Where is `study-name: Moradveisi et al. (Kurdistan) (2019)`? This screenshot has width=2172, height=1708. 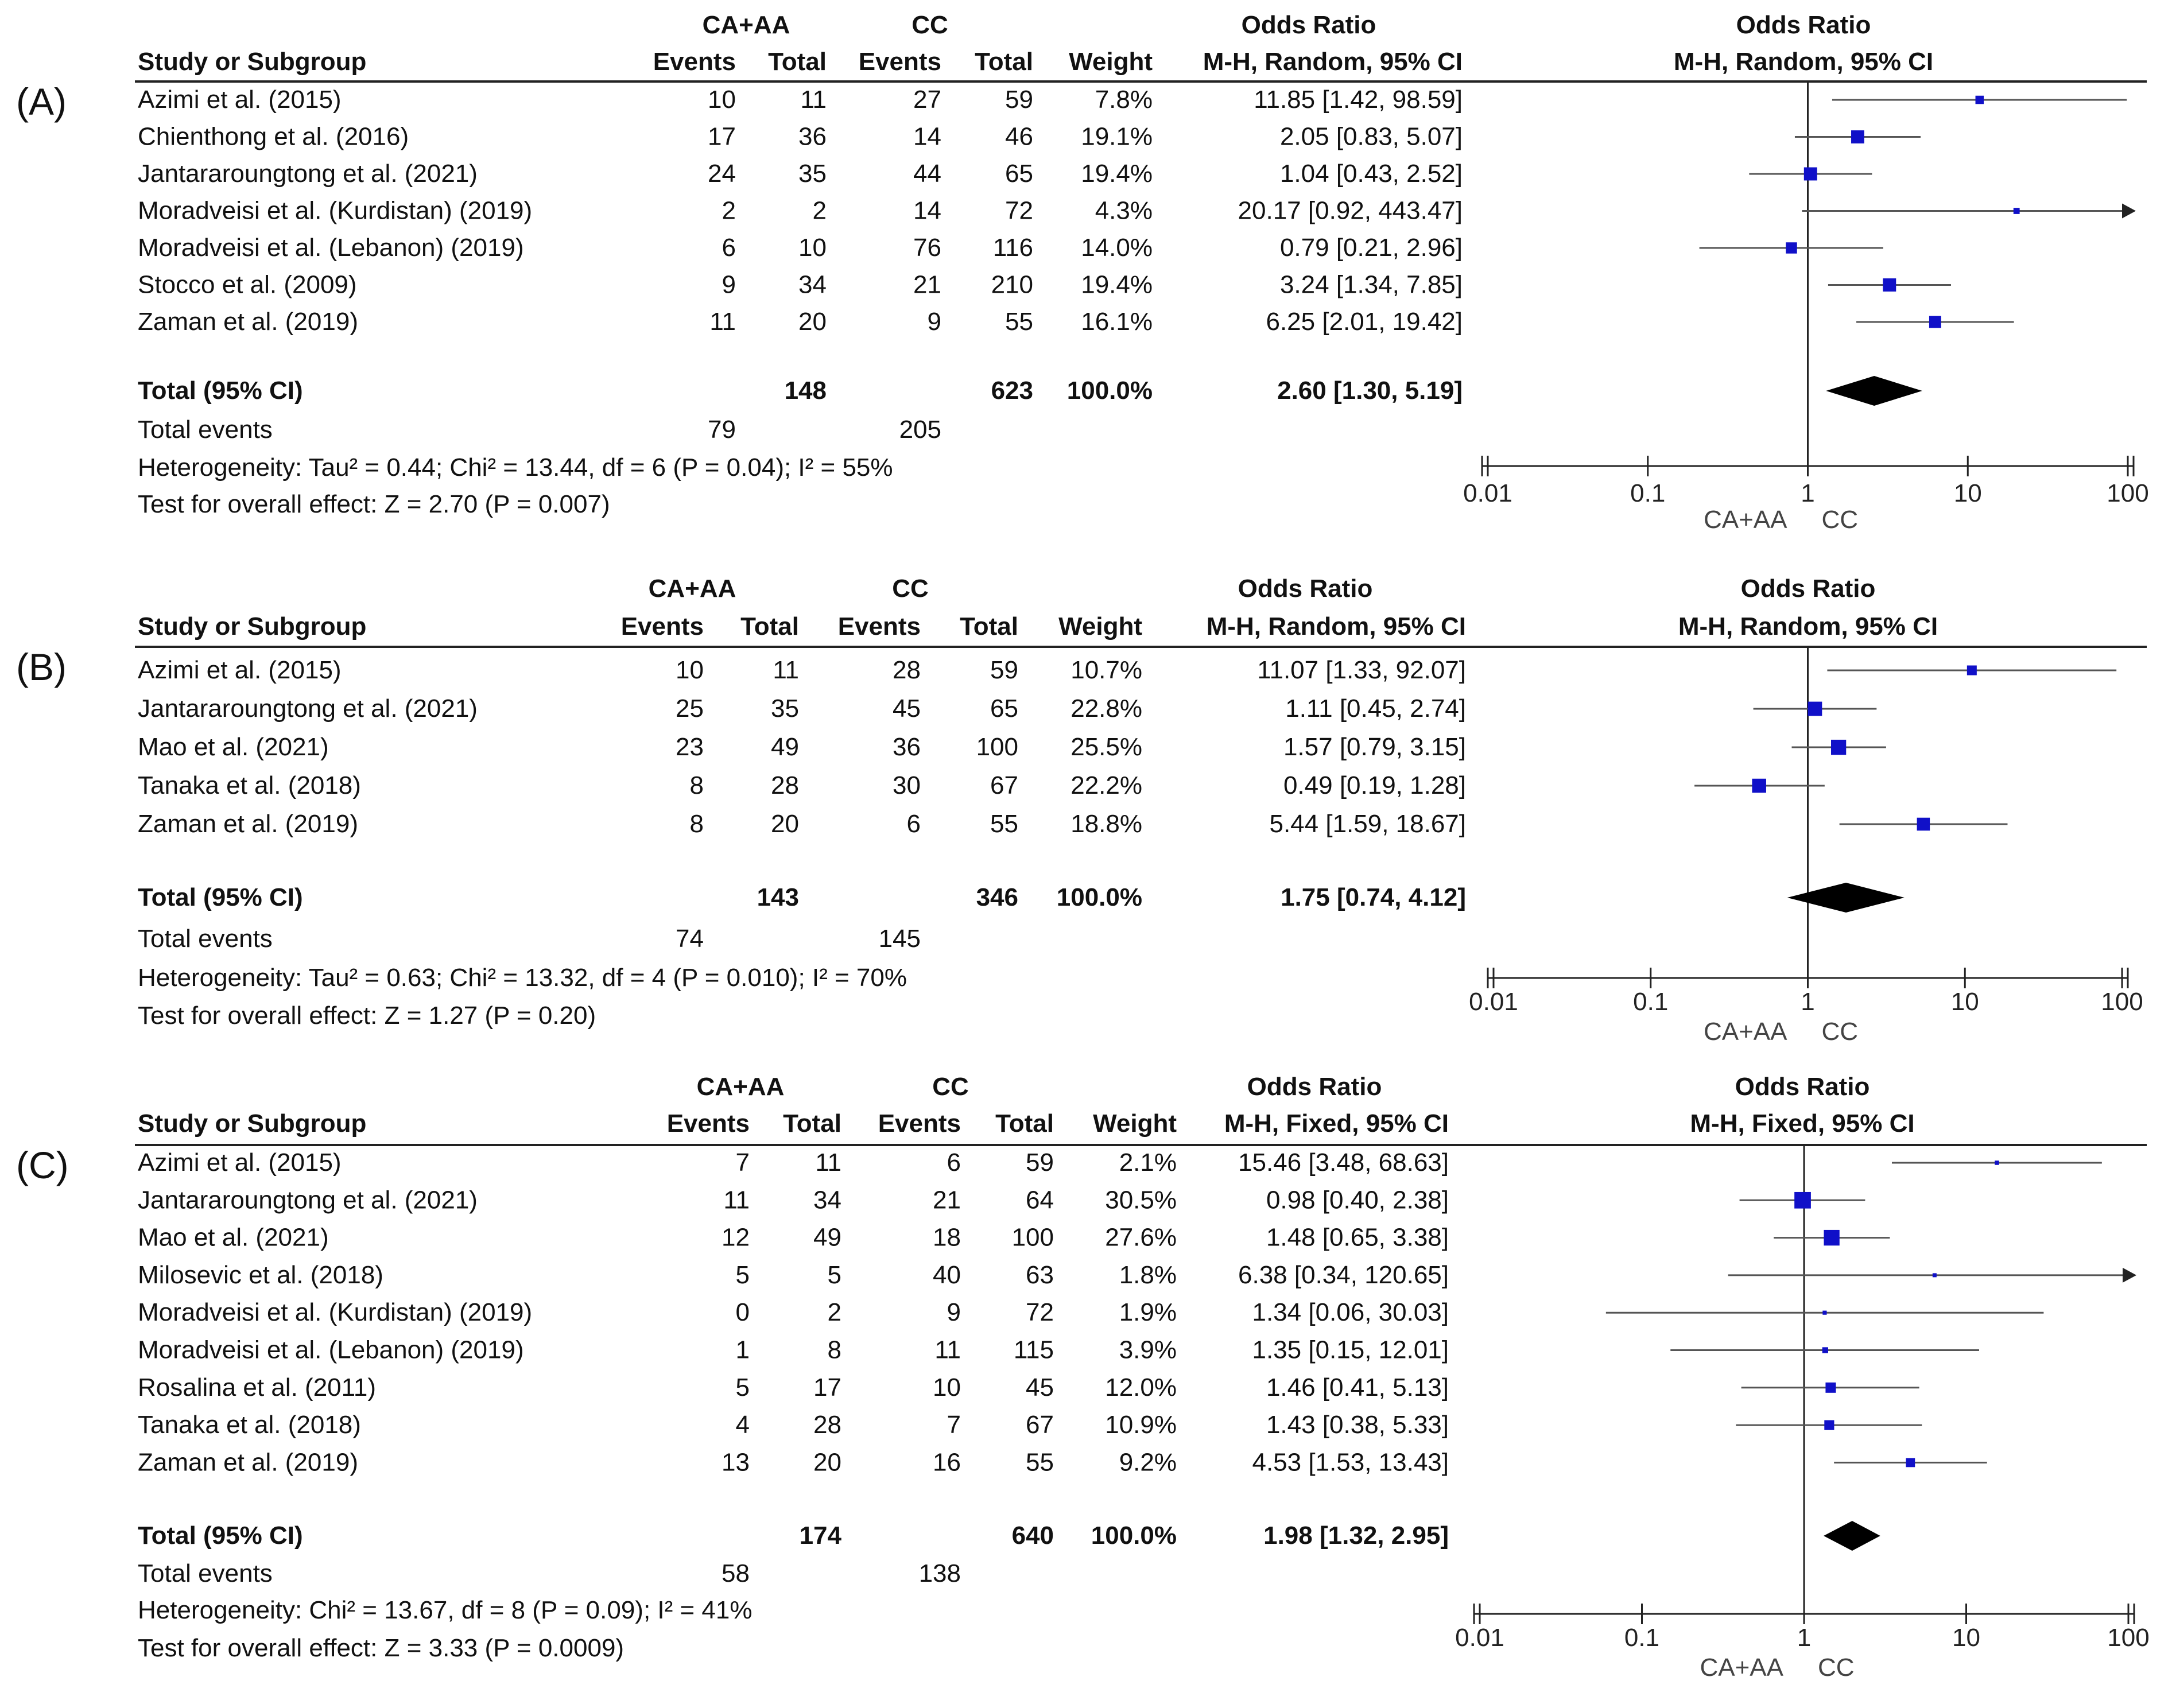
study-name: Moradveisi et al. (Kurdistan) (2019) is located at coordinates (335, 1312).